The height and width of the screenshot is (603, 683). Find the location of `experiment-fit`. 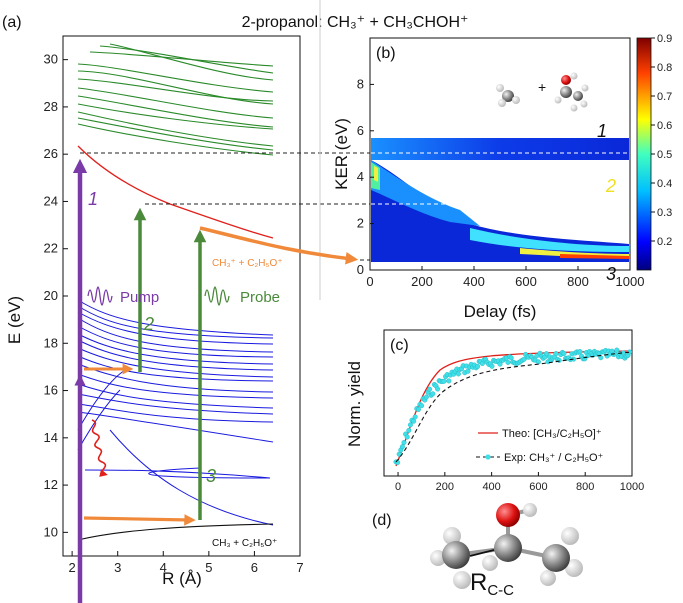

experiment-fit is located at coordinates (514, 407).